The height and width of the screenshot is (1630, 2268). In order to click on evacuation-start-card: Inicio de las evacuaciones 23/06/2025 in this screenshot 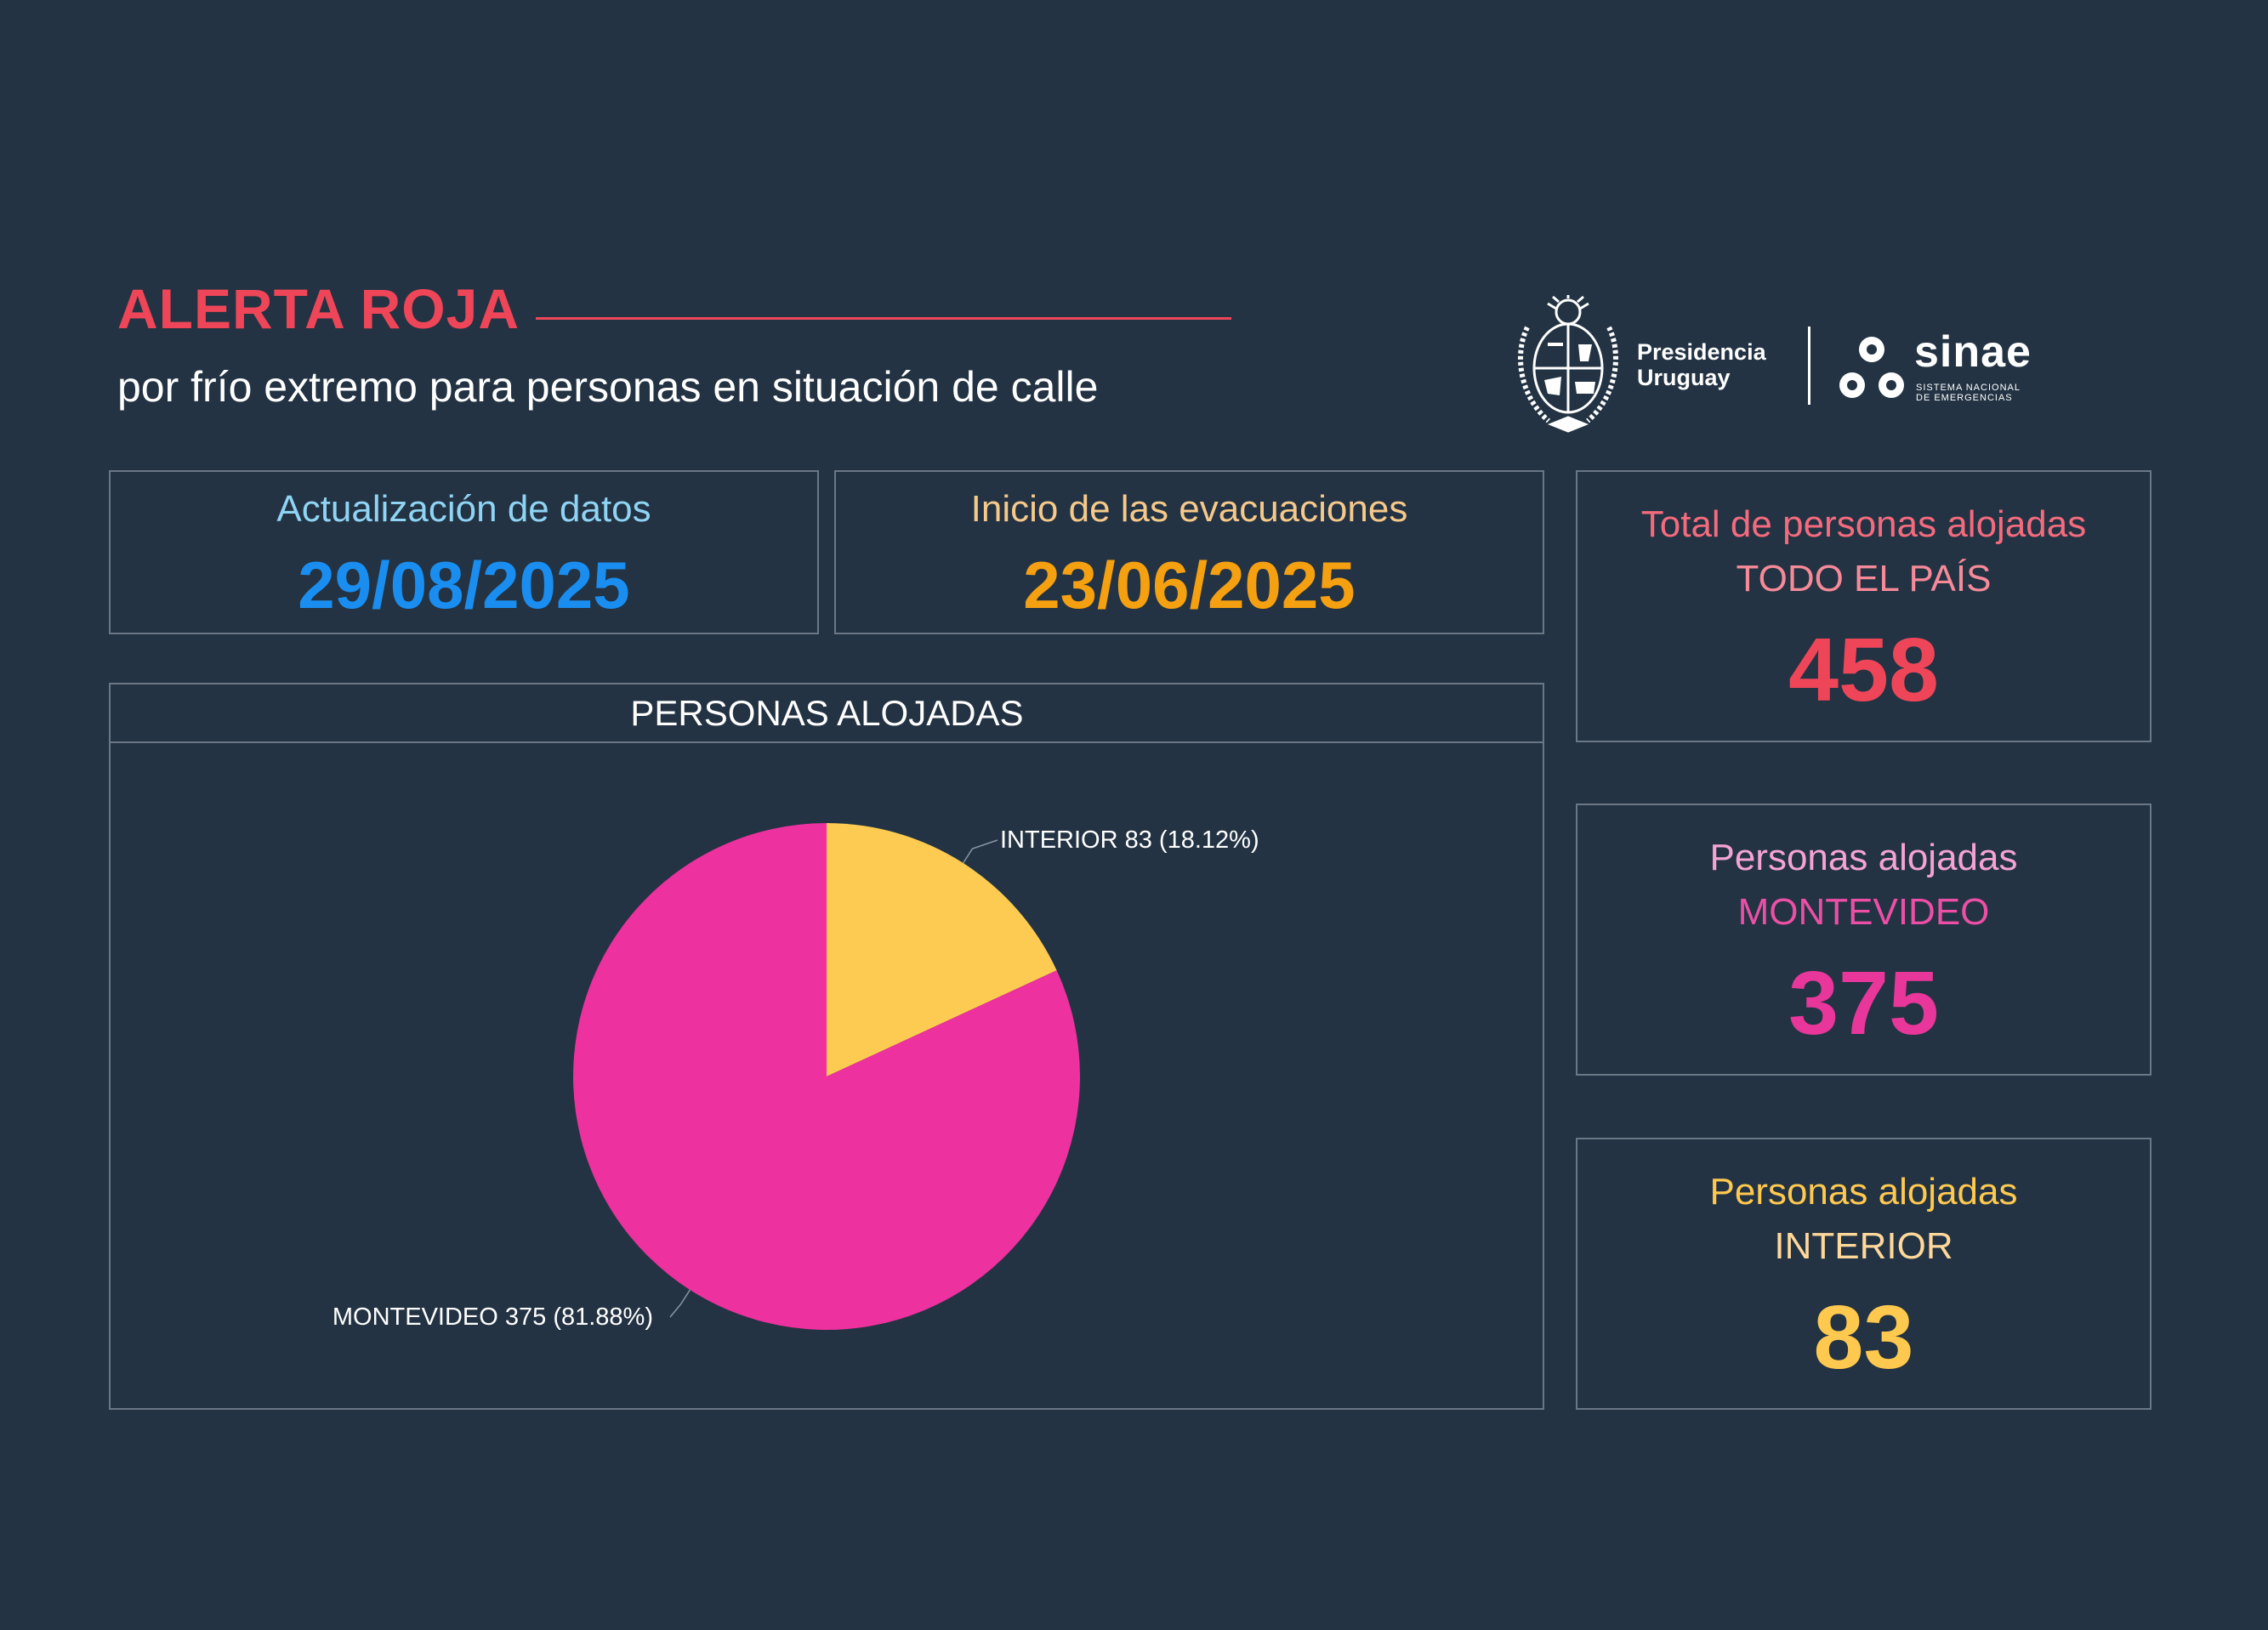, I will do `click(1189, 552)`.